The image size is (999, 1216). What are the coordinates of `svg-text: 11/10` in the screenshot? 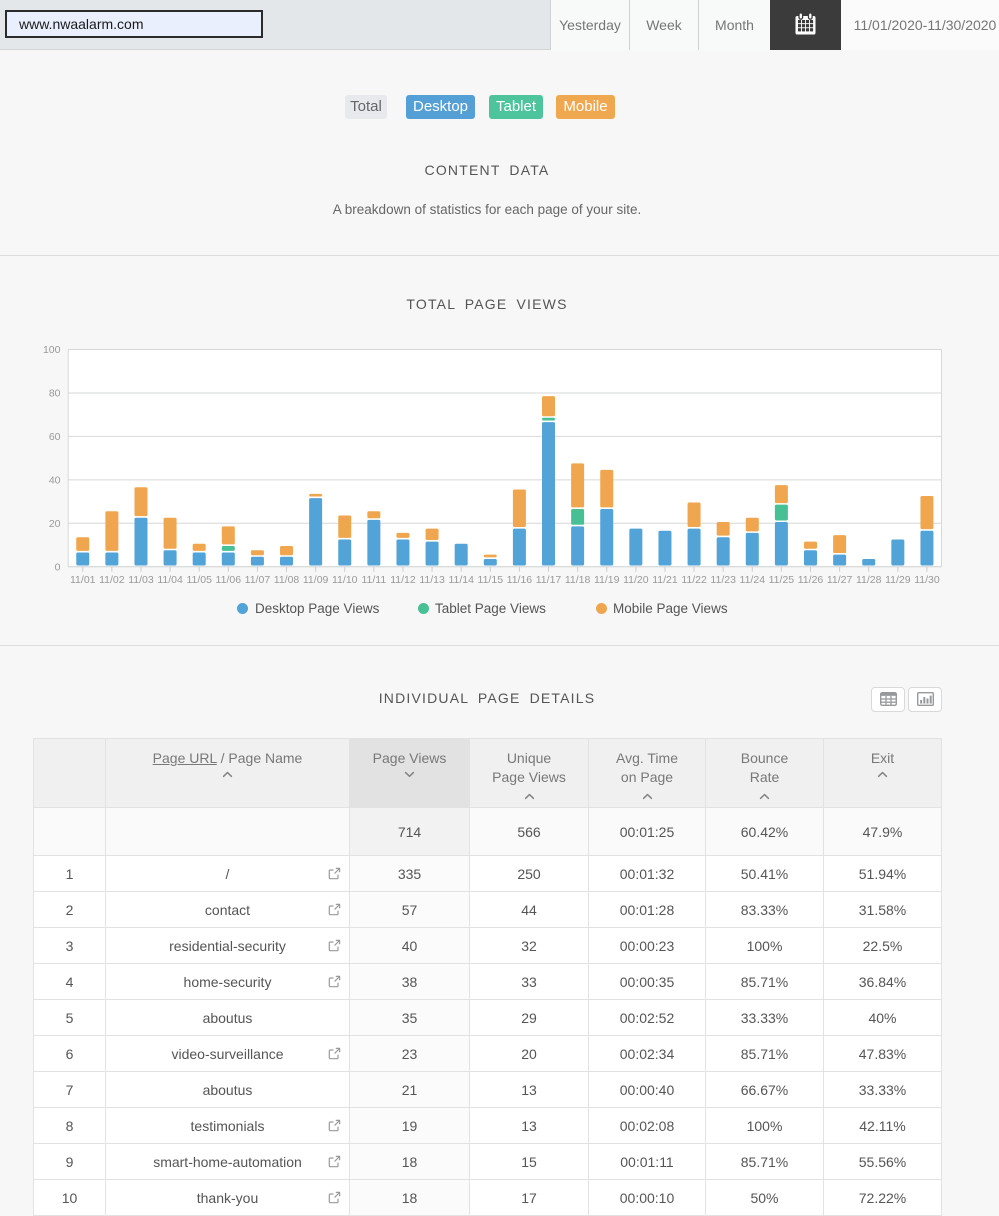 It's located at (345, 580).